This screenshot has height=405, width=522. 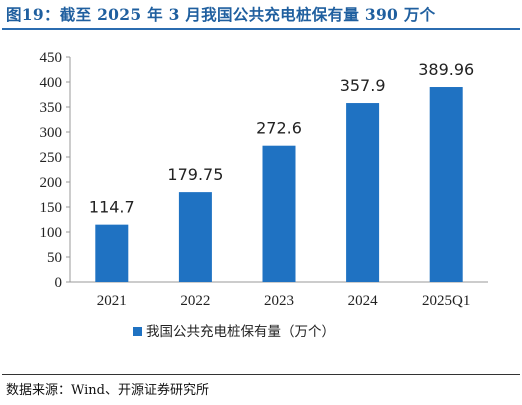 I want to click on legend: 我国公共充电桩保有量（万个）, so click(x=234, y=332).